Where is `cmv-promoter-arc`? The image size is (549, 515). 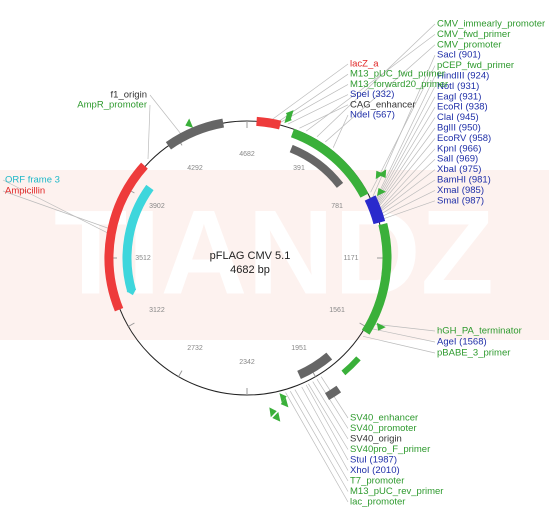 cmv-promoter-arc is located at coordinates (329, 163).